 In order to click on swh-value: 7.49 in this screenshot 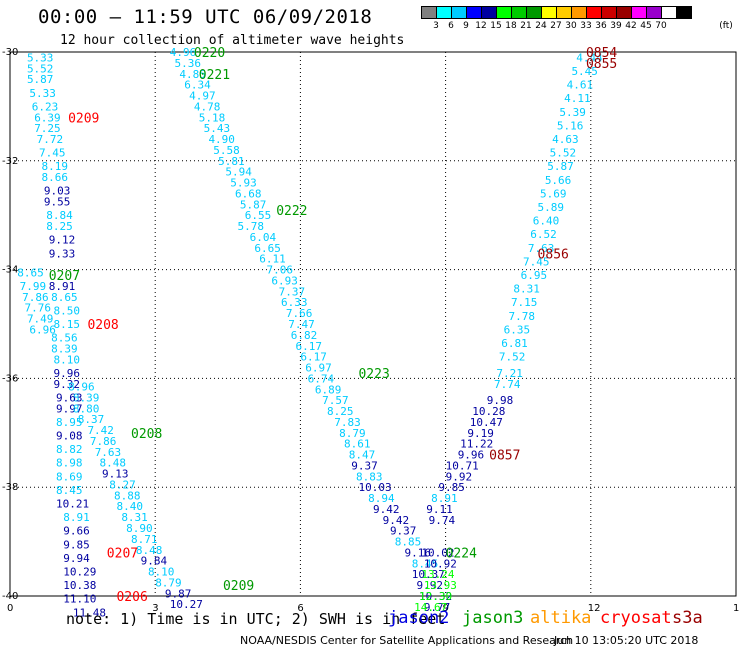, I will do `click(40, 319)`.